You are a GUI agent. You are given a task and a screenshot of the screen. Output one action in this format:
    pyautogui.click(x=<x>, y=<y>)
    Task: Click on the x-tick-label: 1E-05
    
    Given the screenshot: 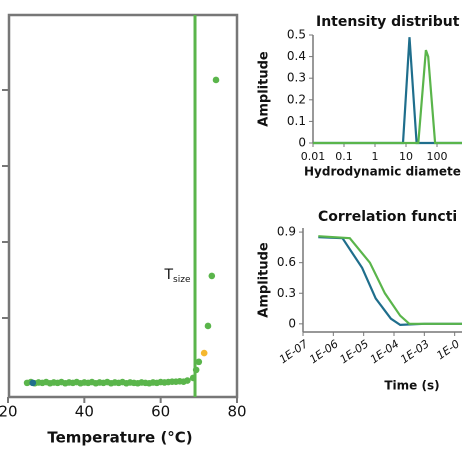 What is the action you would take?
    pyautogui.click(x=355, y=351)
    